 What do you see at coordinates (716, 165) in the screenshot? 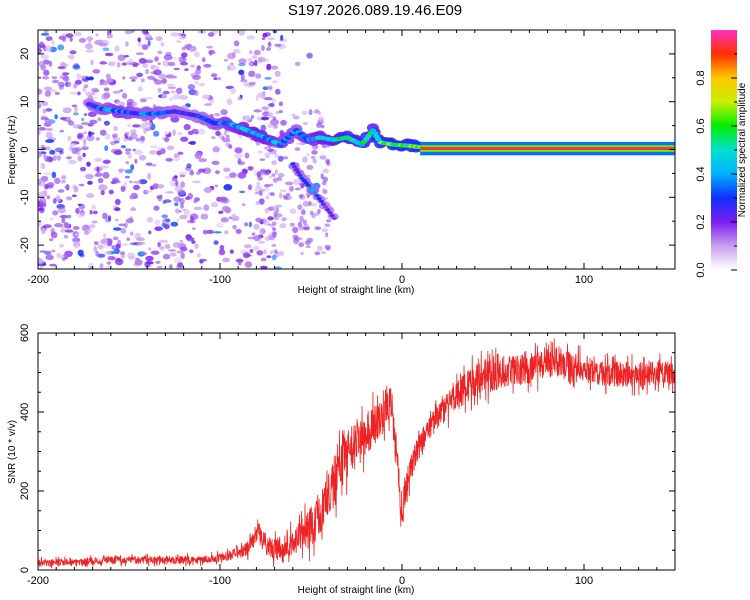
I see `colorbar-ticks: 0.0 0.2 0.4 0.6 0.8` at bounding box center [716, 165].